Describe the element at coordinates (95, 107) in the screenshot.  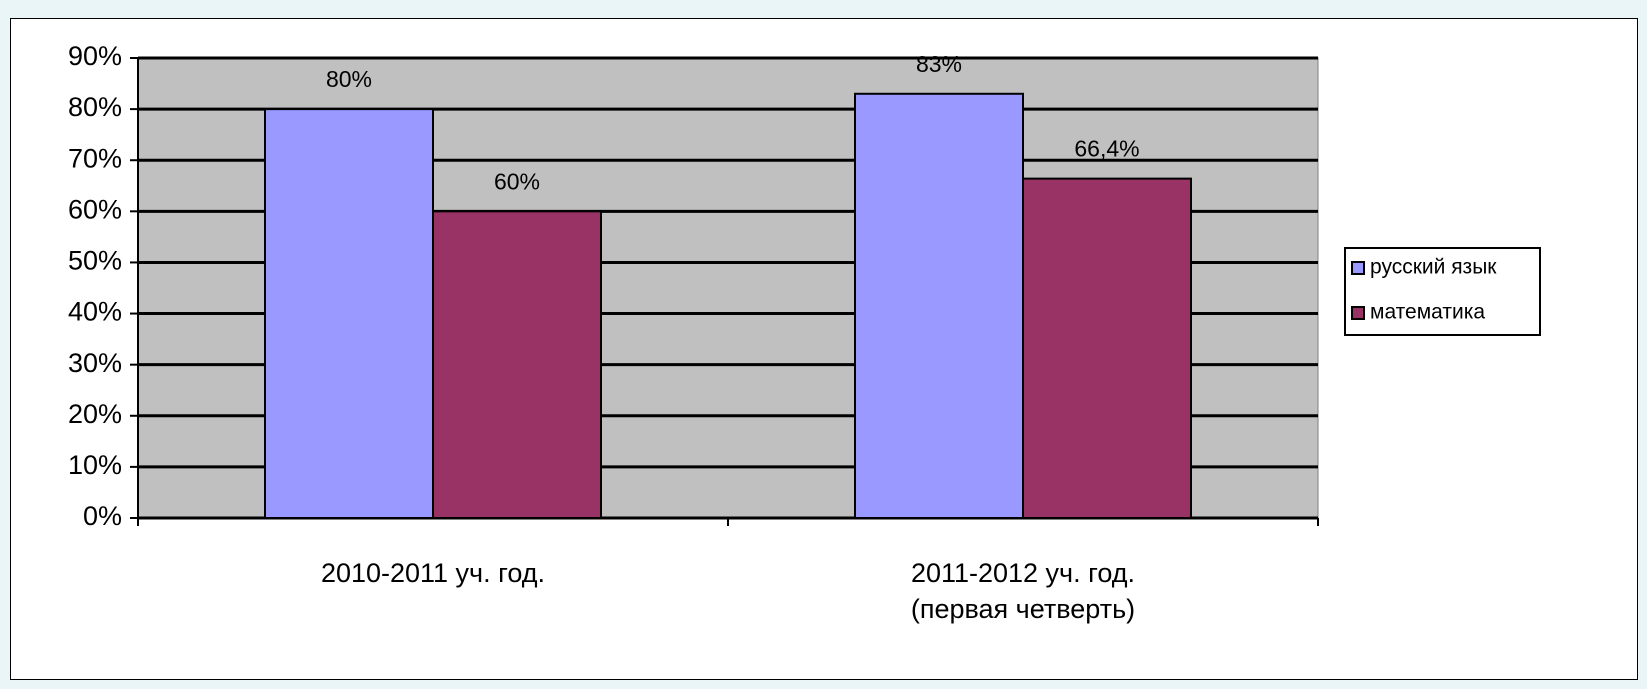
I see `y-tick-label: 80%` at that location.